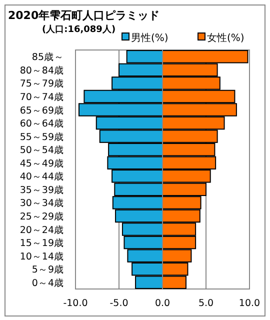 The height and width of the screenshot is (320, 270). Describe the element at coordinates (42, 216) in the screenshot. I see `y-tick-label: 25～29歳` at that location.